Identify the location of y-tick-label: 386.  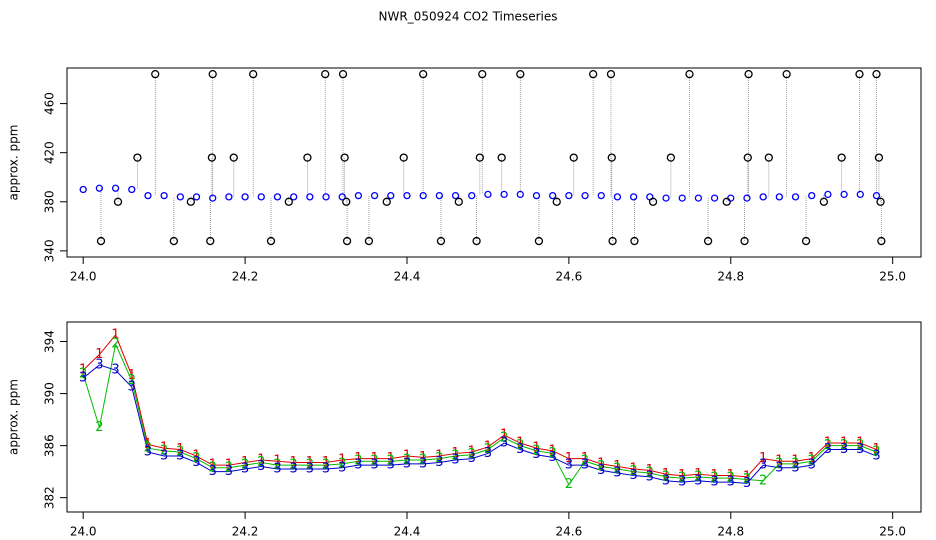
(50, 445).